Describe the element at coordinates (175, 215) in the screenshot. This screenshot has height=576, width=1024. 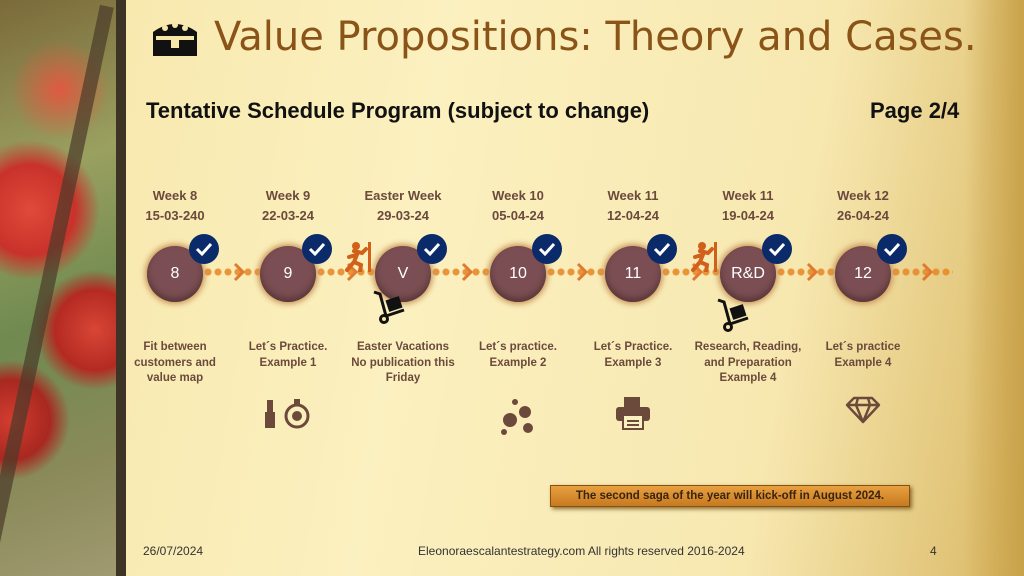
I see `week-date: 15-03-240` at that location.